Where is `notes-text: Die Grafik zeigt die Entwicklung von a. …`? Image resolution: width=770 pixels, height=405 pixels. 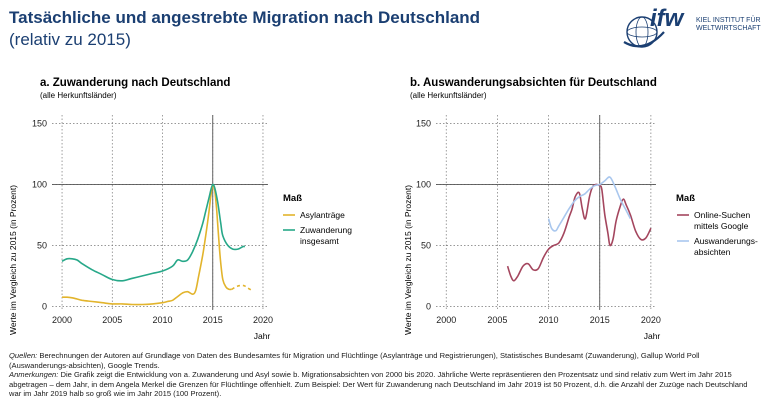
notes-text: Die Grafik zeigt die Entwicklung von a. … is located at coordinates (378, 384).